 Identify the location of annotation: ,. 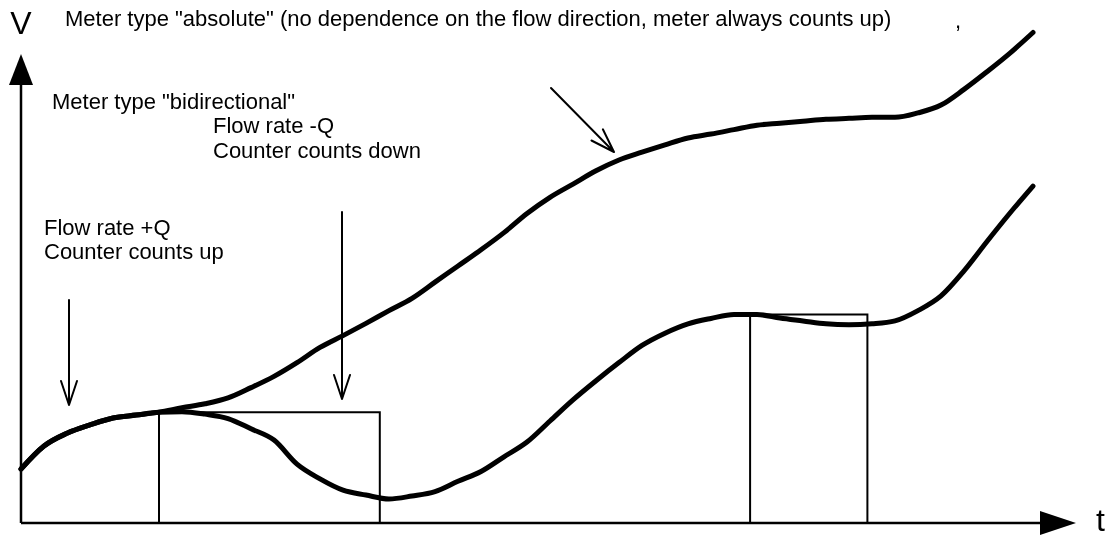
(958, 20).